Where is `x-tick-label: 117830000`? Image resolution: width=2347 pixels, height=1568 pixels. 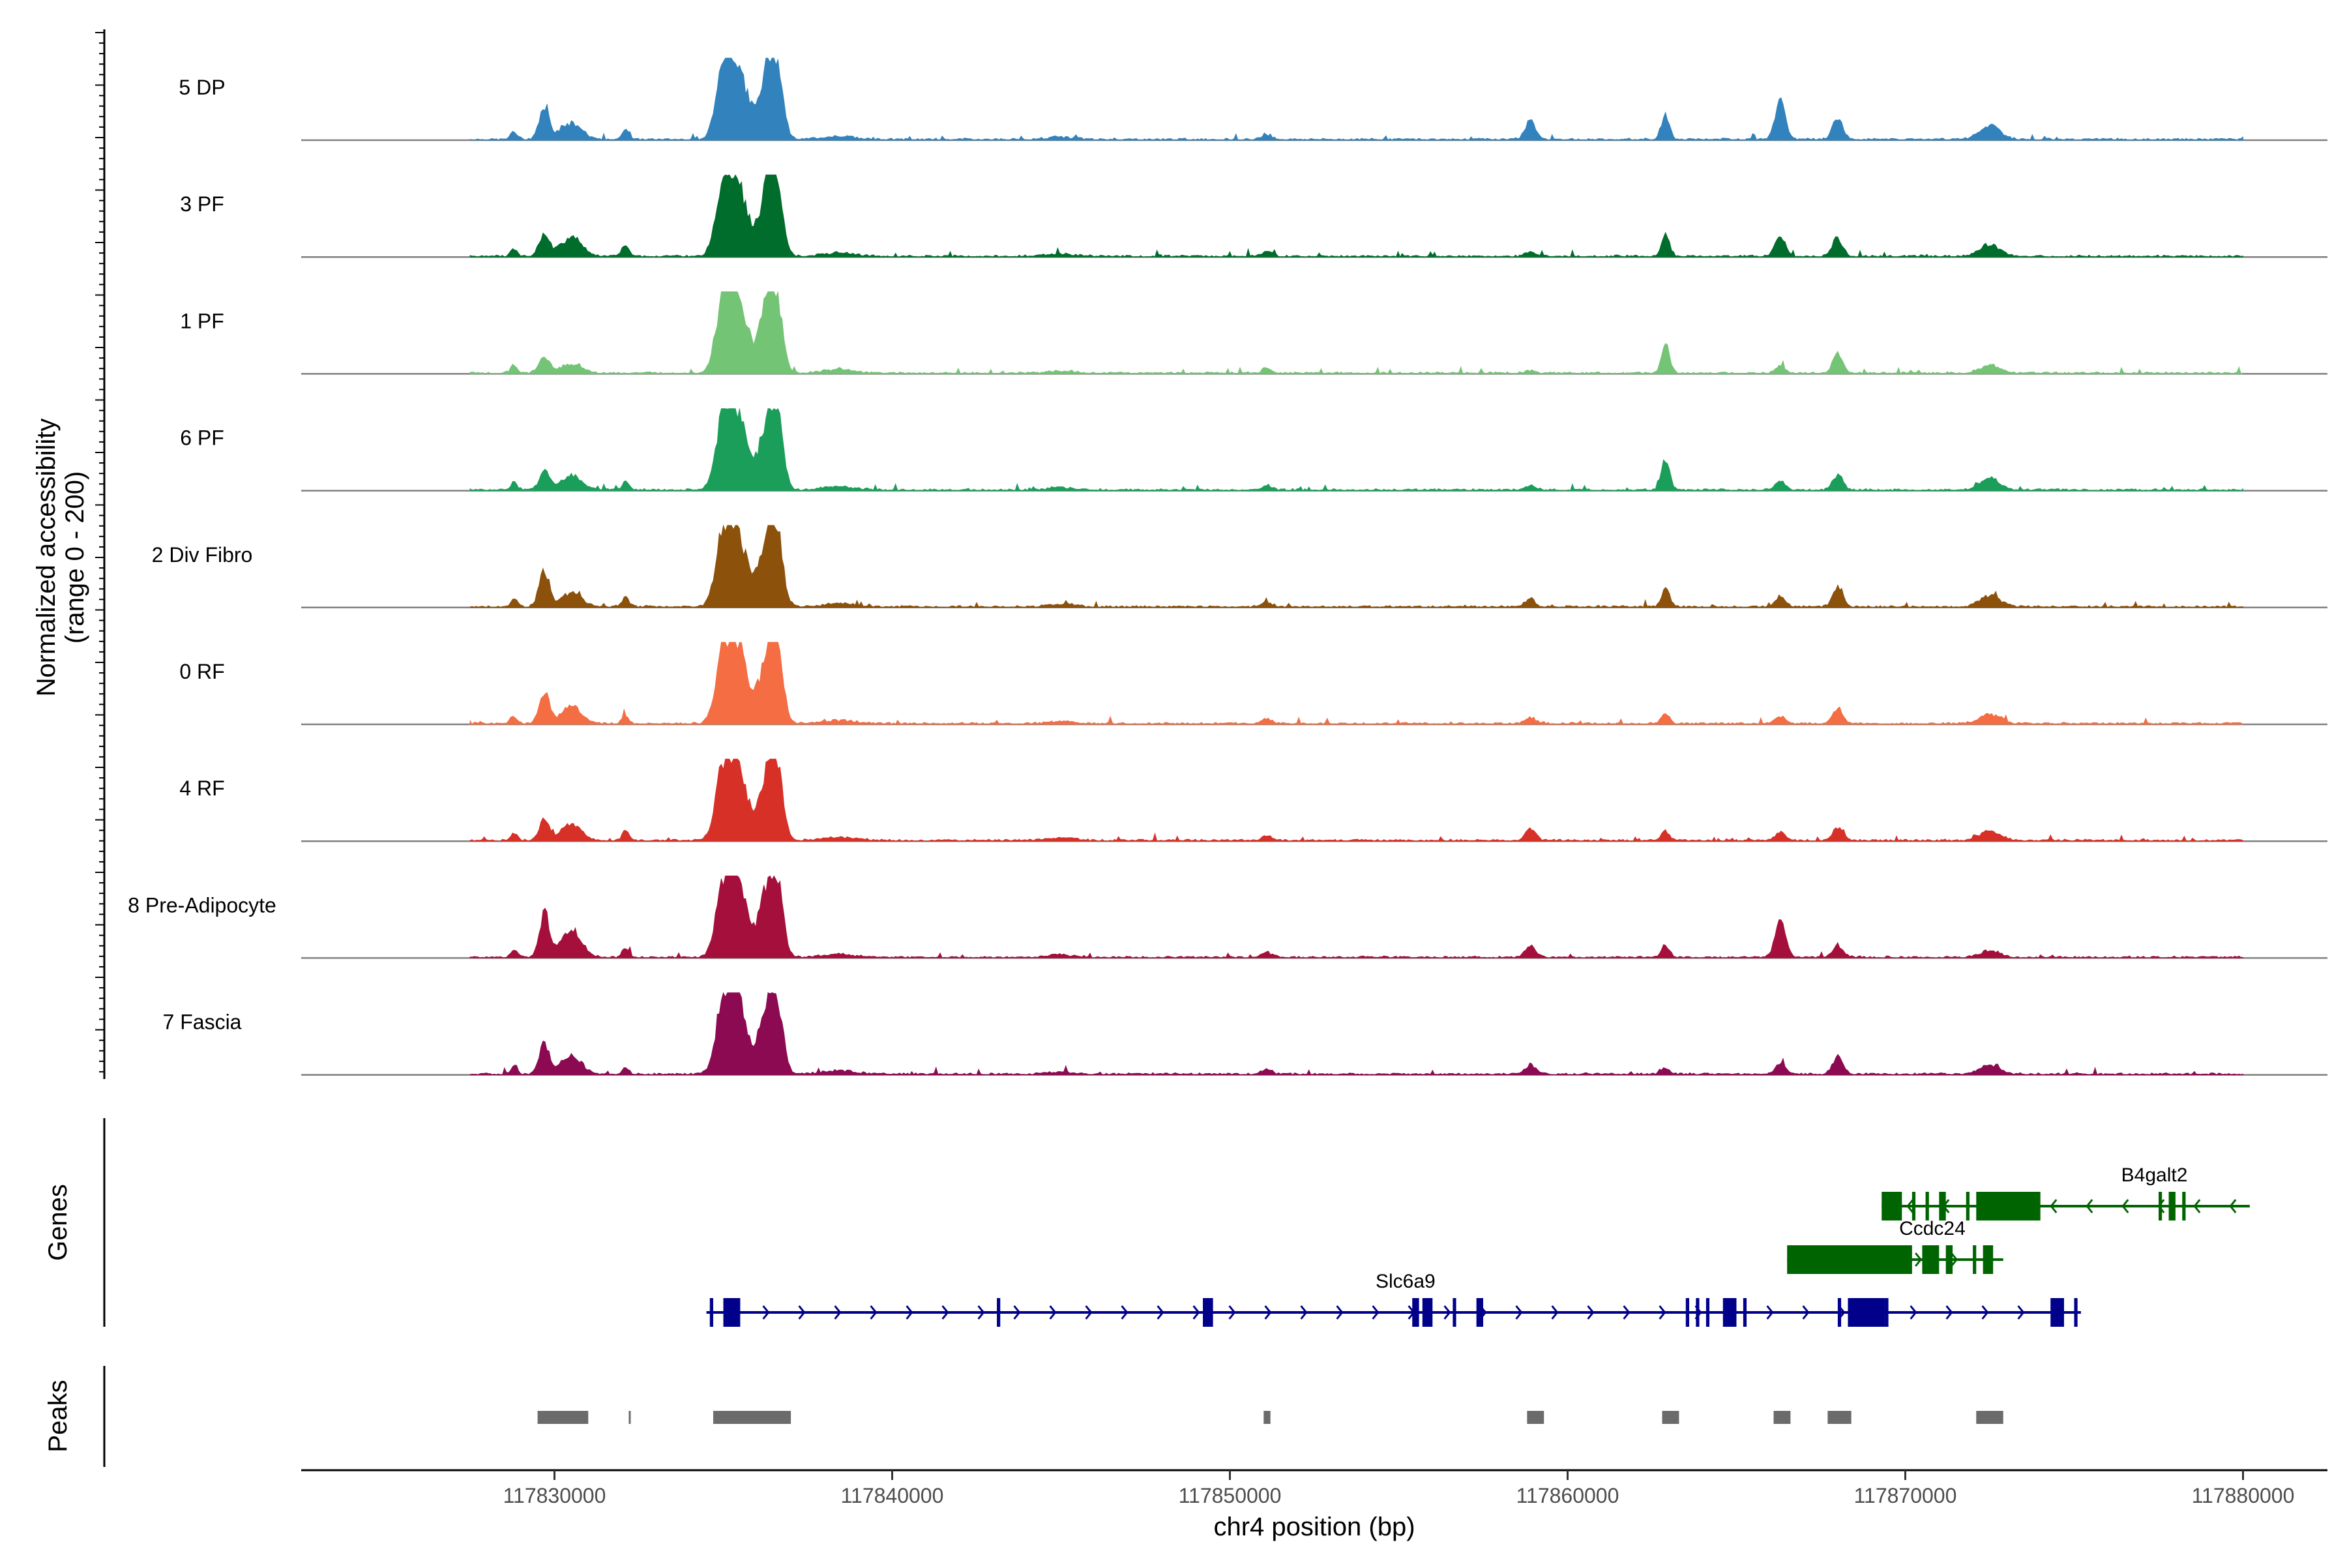 x-tick-label: 117830000 is located at coordinates (554, 1495).